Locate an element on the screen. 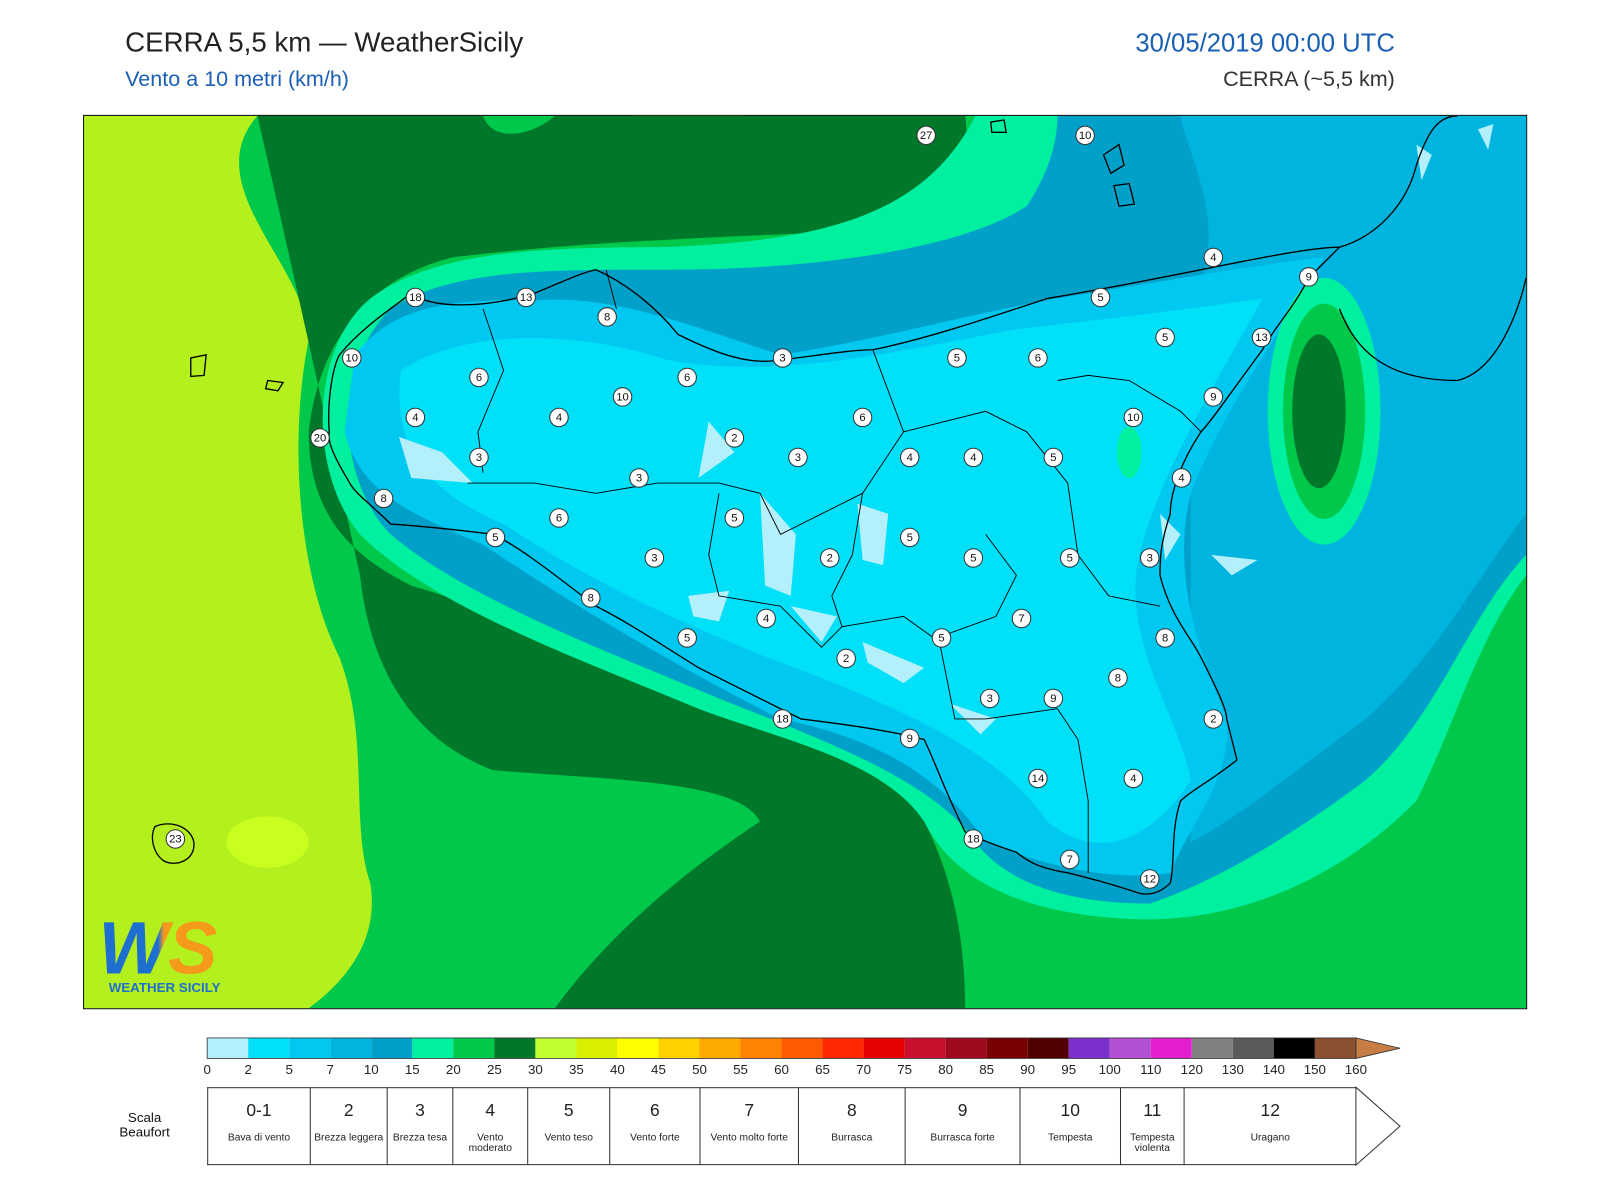  beaufort-description: Vento teso is located at coordinates (568, 1138).